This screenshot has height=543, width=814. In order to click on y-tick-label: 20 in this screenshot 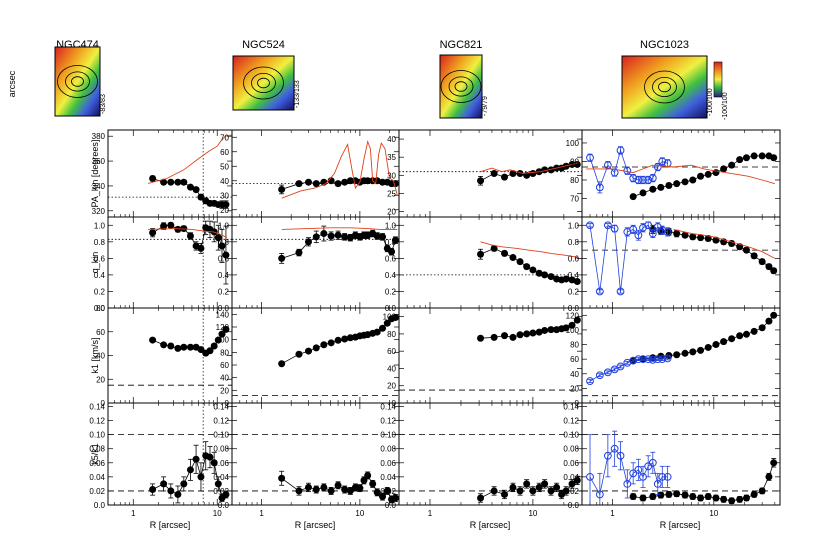, I will do `click(391, 386)`.